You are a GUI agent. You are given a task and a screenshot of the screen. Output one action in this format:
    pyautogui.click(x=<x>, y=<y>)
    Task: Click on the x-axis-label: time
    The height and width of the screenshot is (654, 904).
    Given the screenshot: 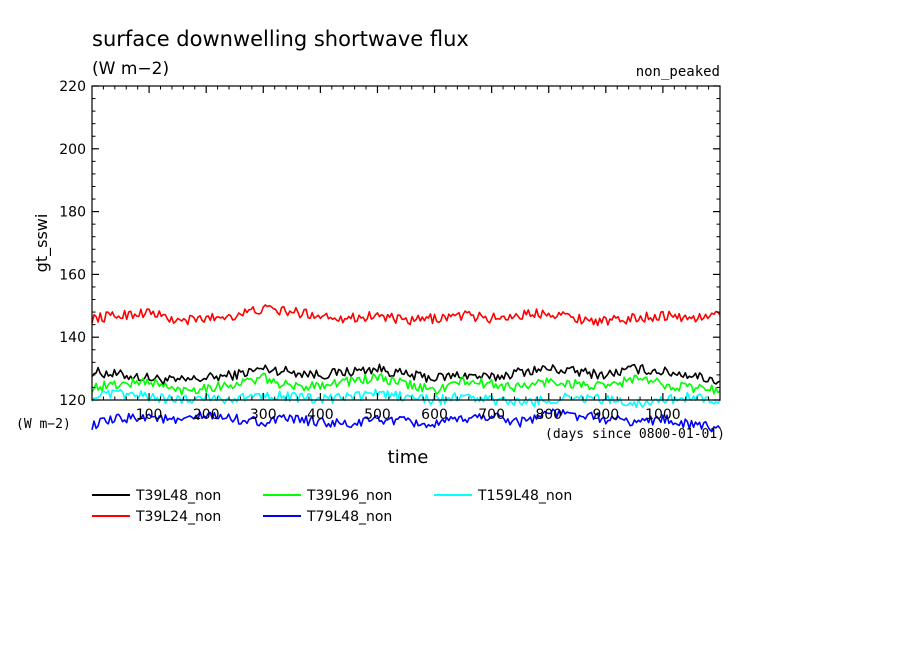 What is the action you would take?
    pyautogui.click(x=408, y=457)
    